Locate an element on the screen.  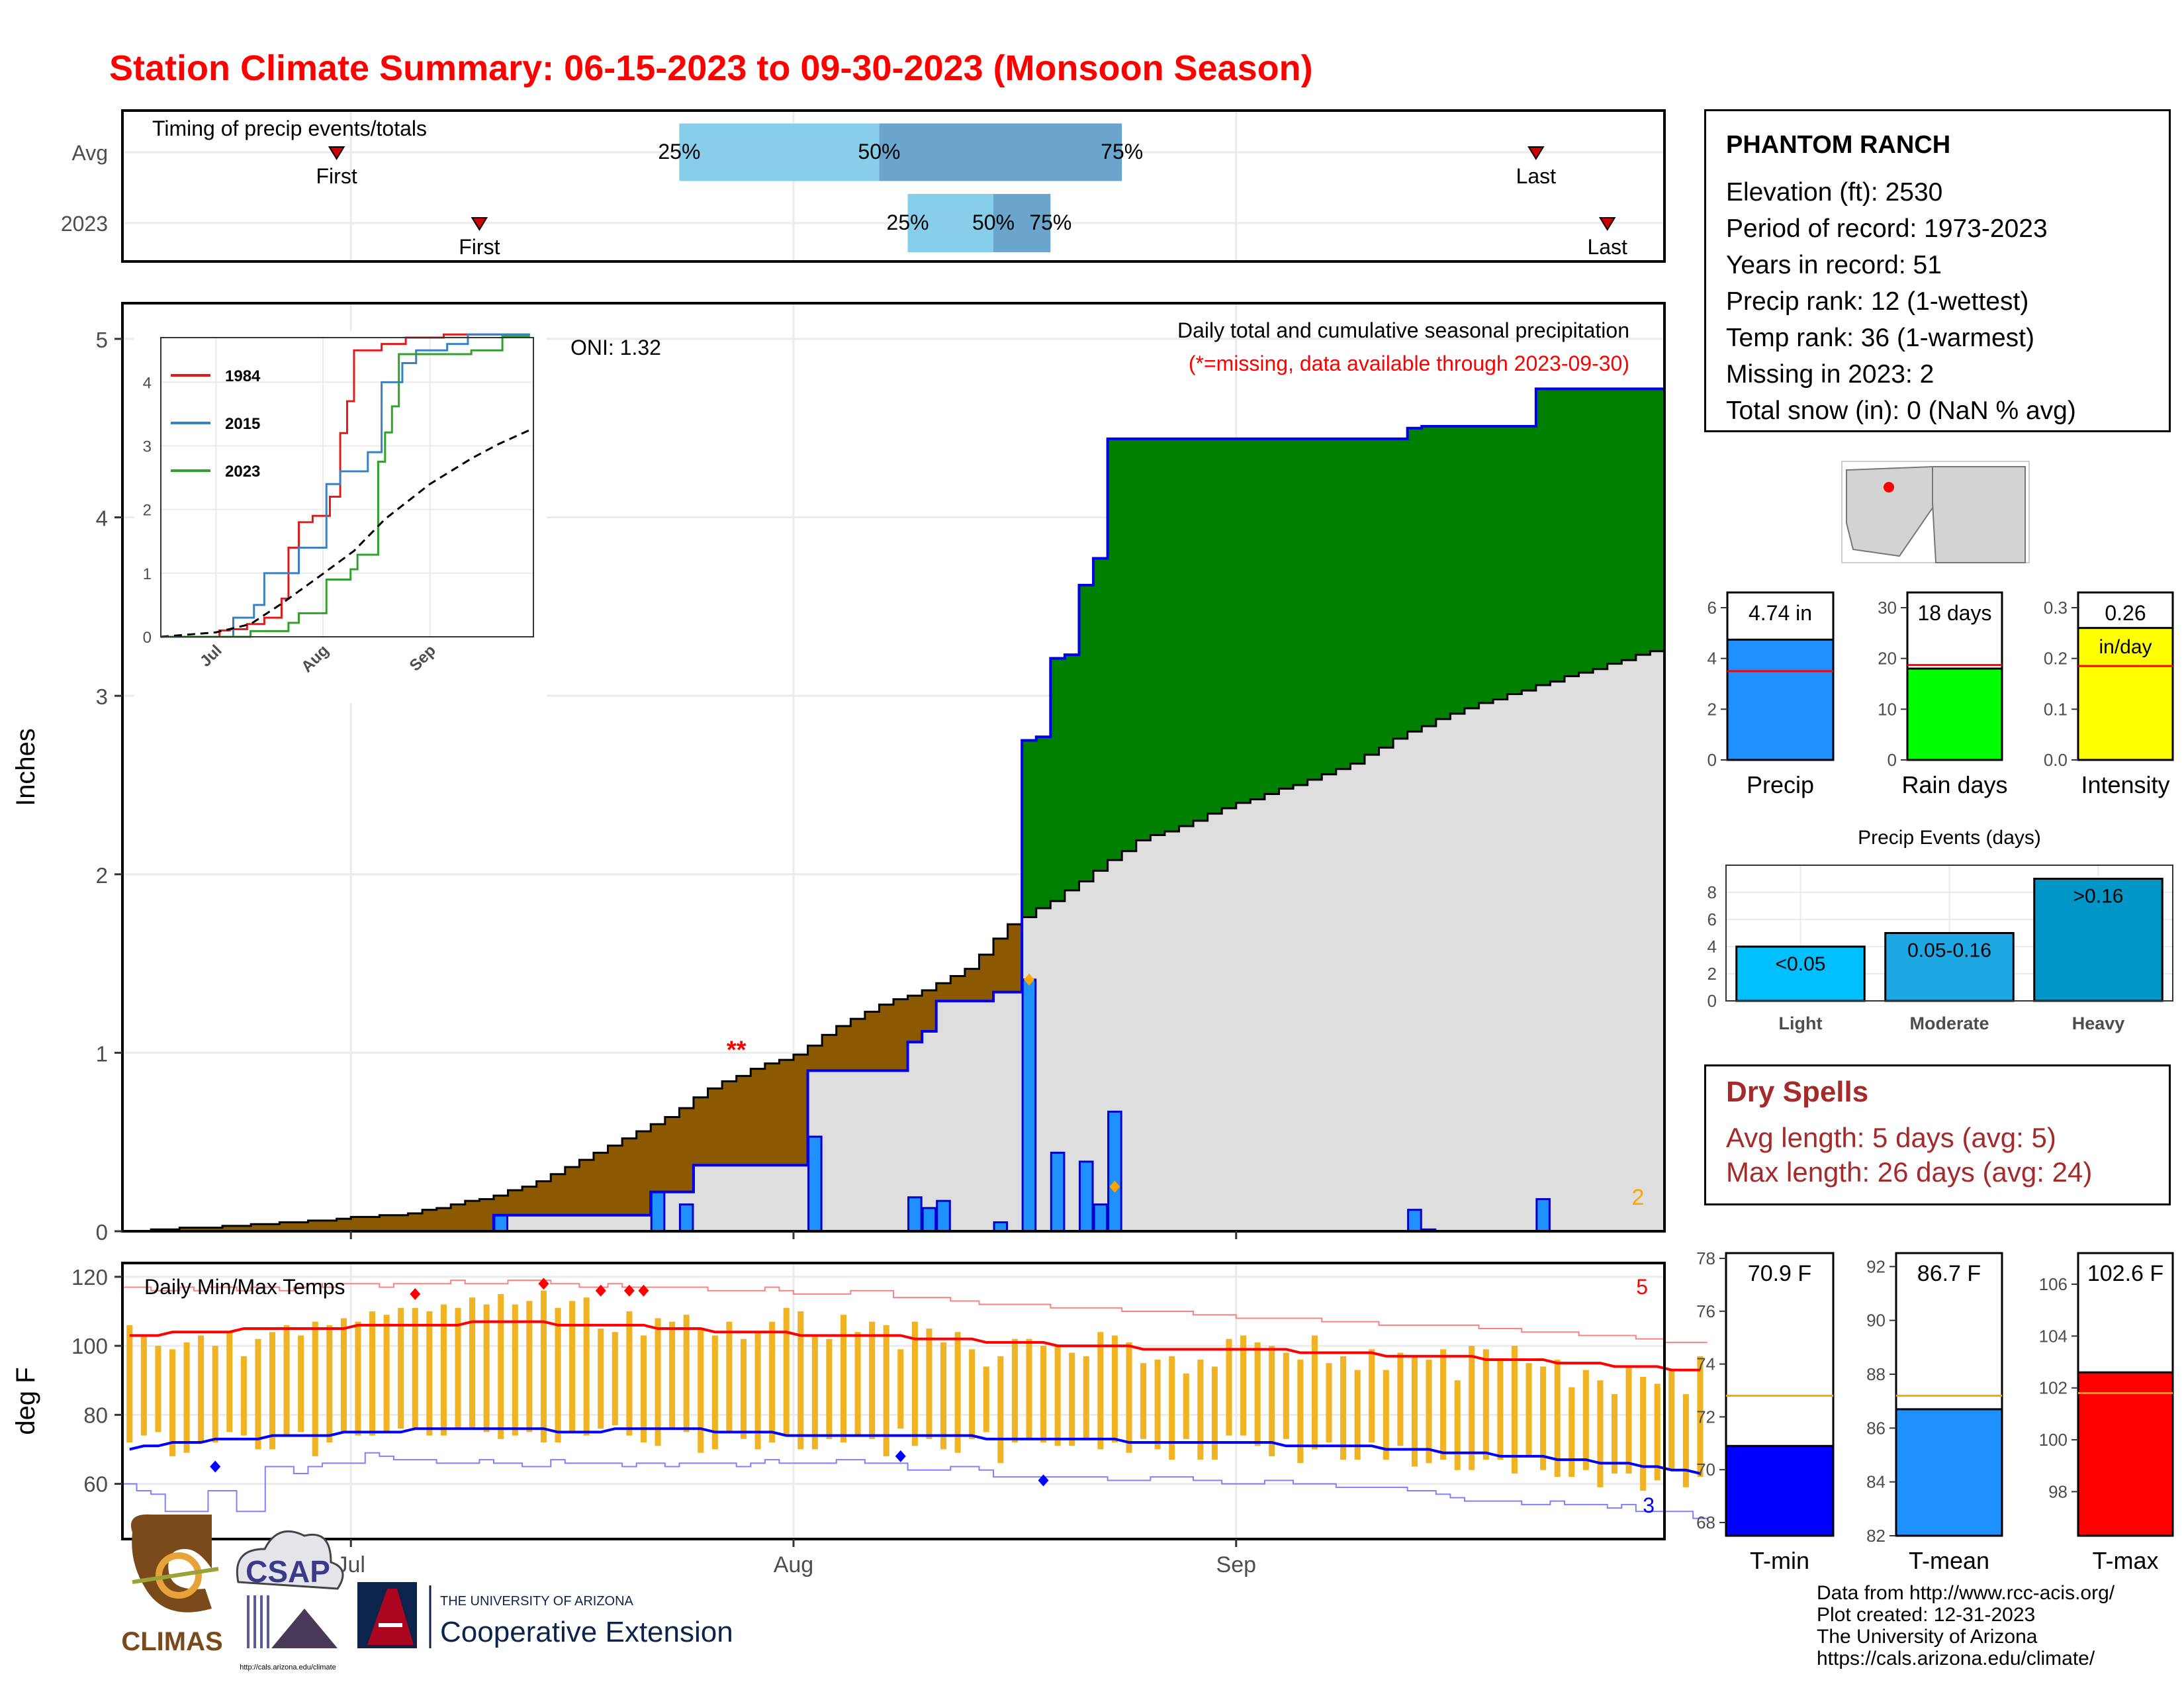
inset-ytick-label: 2 is located at coordinates (147, 511).